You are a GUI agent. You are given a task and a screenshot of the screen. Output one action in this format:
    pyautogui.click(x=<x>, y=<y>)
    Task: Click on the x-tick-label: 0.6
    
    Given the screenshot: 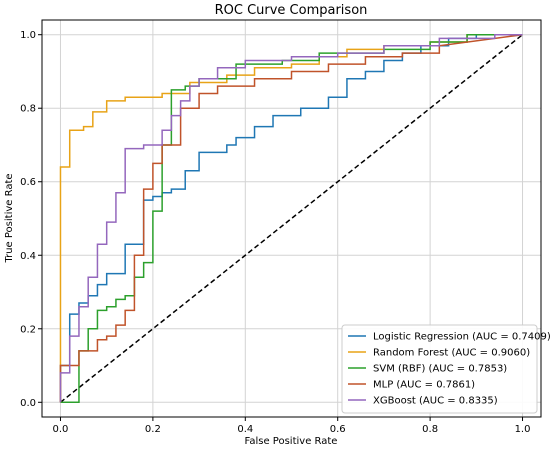 What is the action you would take?
    pyautogui.click(x=338, y=429)
    